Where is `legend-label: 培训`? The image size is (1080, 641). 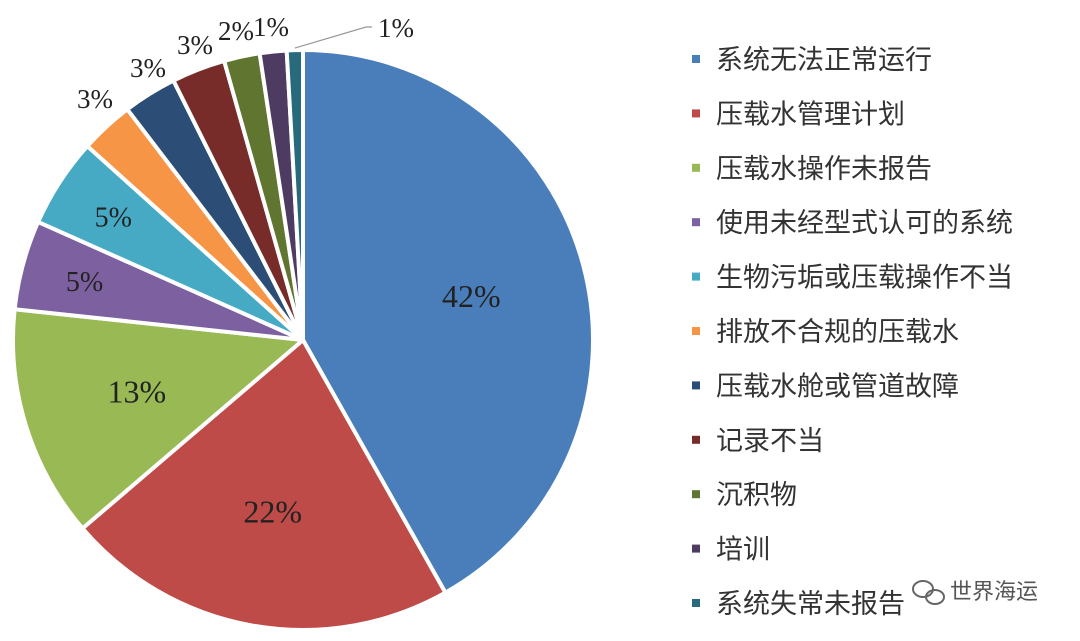
legend-label: 培训 is located at coordinates (743, 550).